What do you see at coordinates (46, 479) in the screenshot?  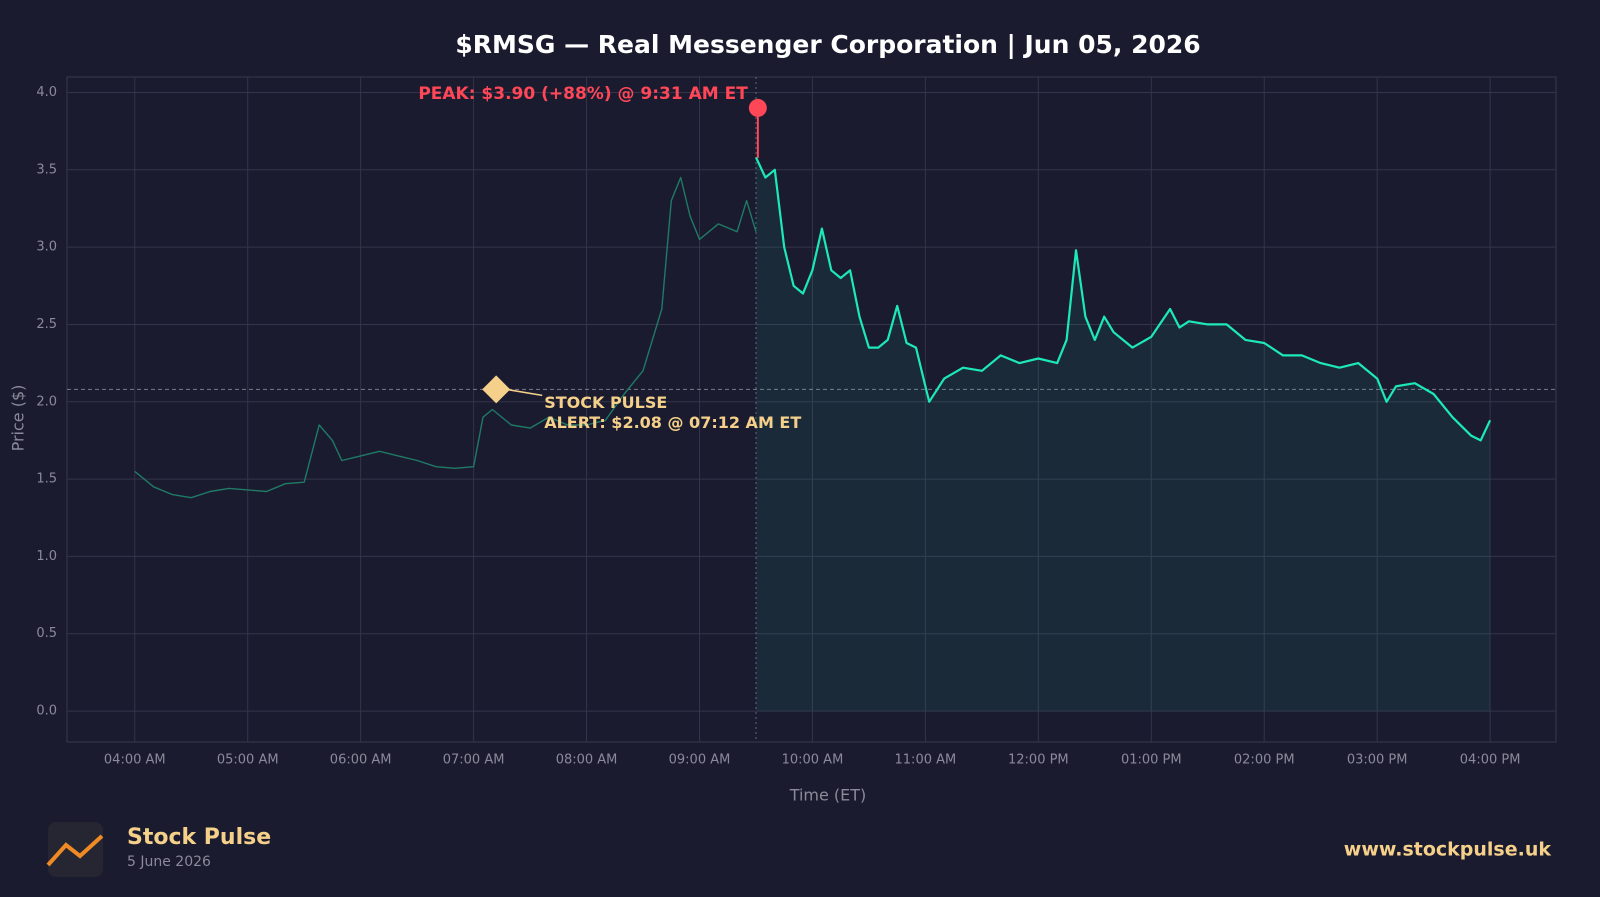 I see `y-tick-label: 1.5` at bounding box center [46, 479].